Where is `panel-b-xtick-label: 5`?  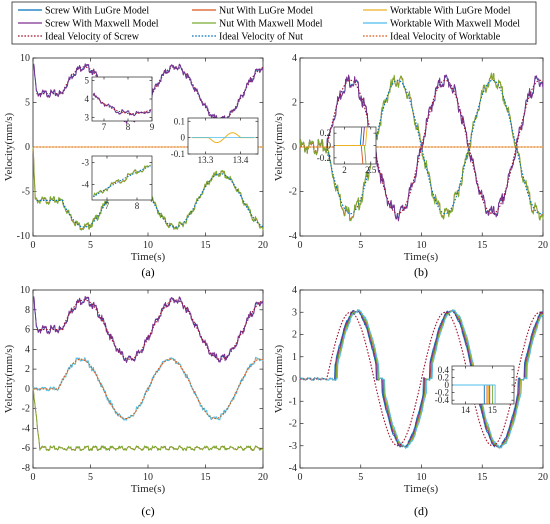 panel-b-xtick-label: 5 is located at coordinates (360, 245).